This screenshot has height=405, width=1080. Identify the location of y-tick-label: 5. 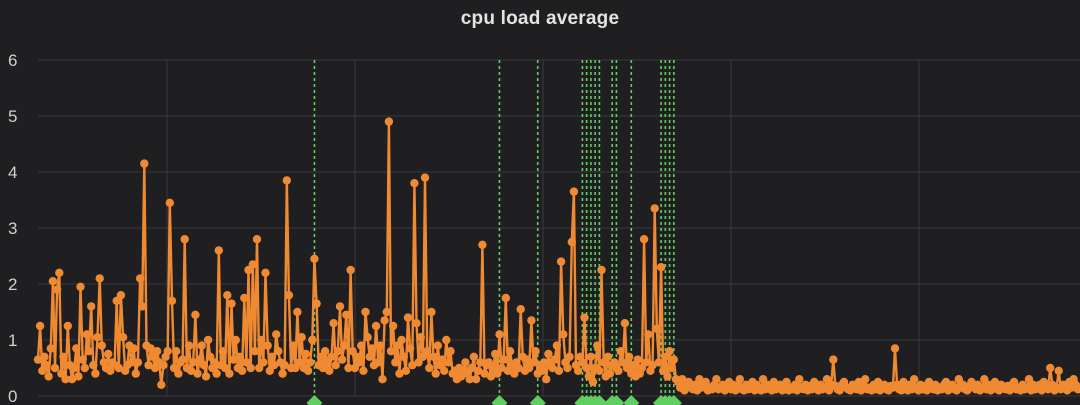
(12, 116).